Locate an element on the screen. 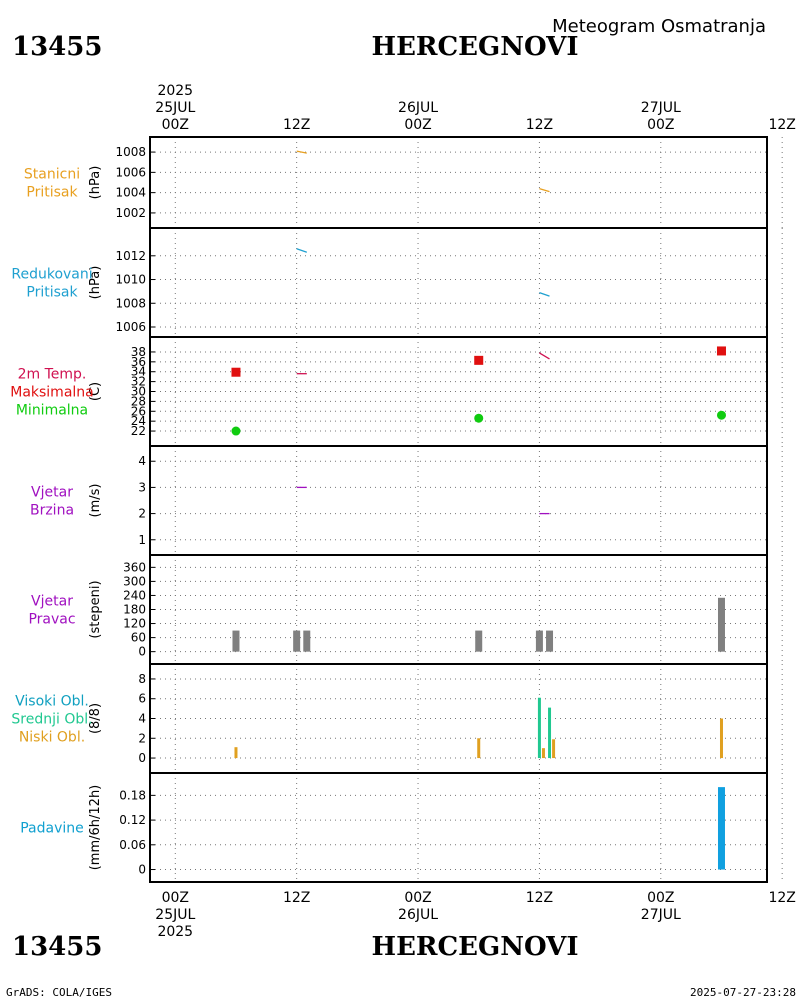 This screenshot has height=1000, width=800. panel-label: Redukovani is located at coordinates (51, 275).